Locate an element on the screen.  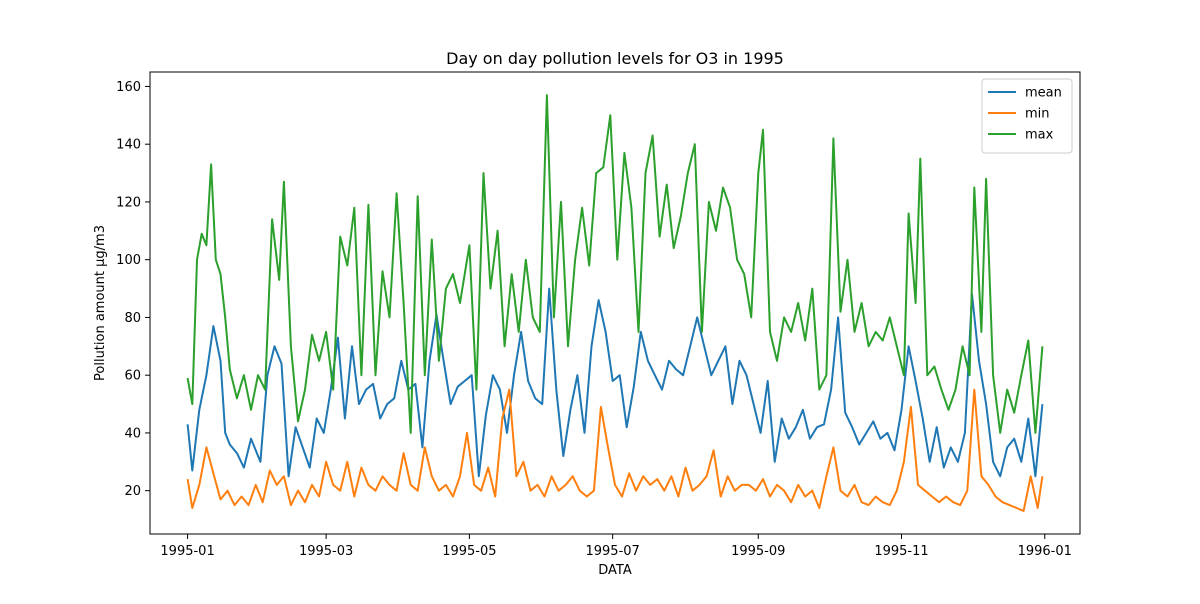
x-tick-label: 1995-01 is located at coordinates (187, 551).